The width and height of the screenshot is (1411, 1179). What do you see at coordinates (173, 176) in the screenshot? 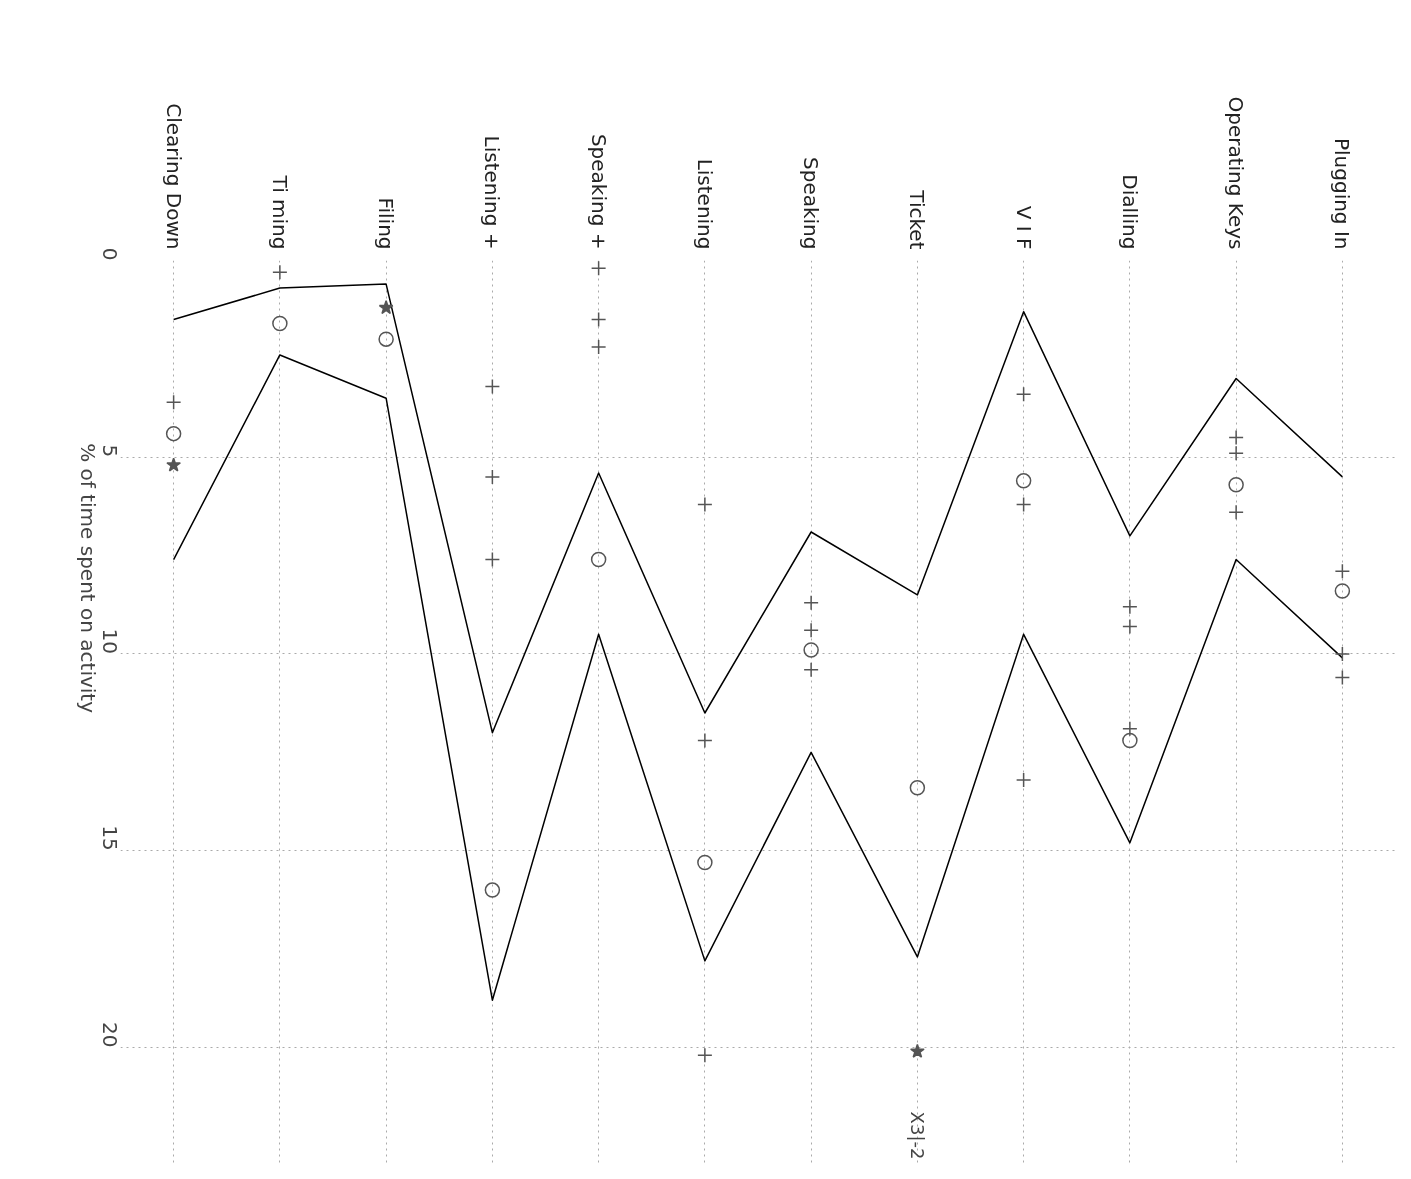
I see `x-tick-label: Clearing Down` at bounding box center [173, 176].